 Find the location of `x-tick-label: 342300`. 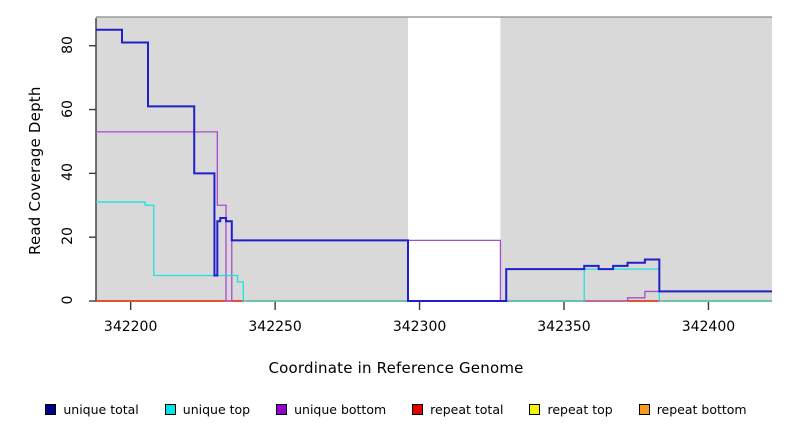

x-tick-label: 342300 is located at coordinates (419, 327).